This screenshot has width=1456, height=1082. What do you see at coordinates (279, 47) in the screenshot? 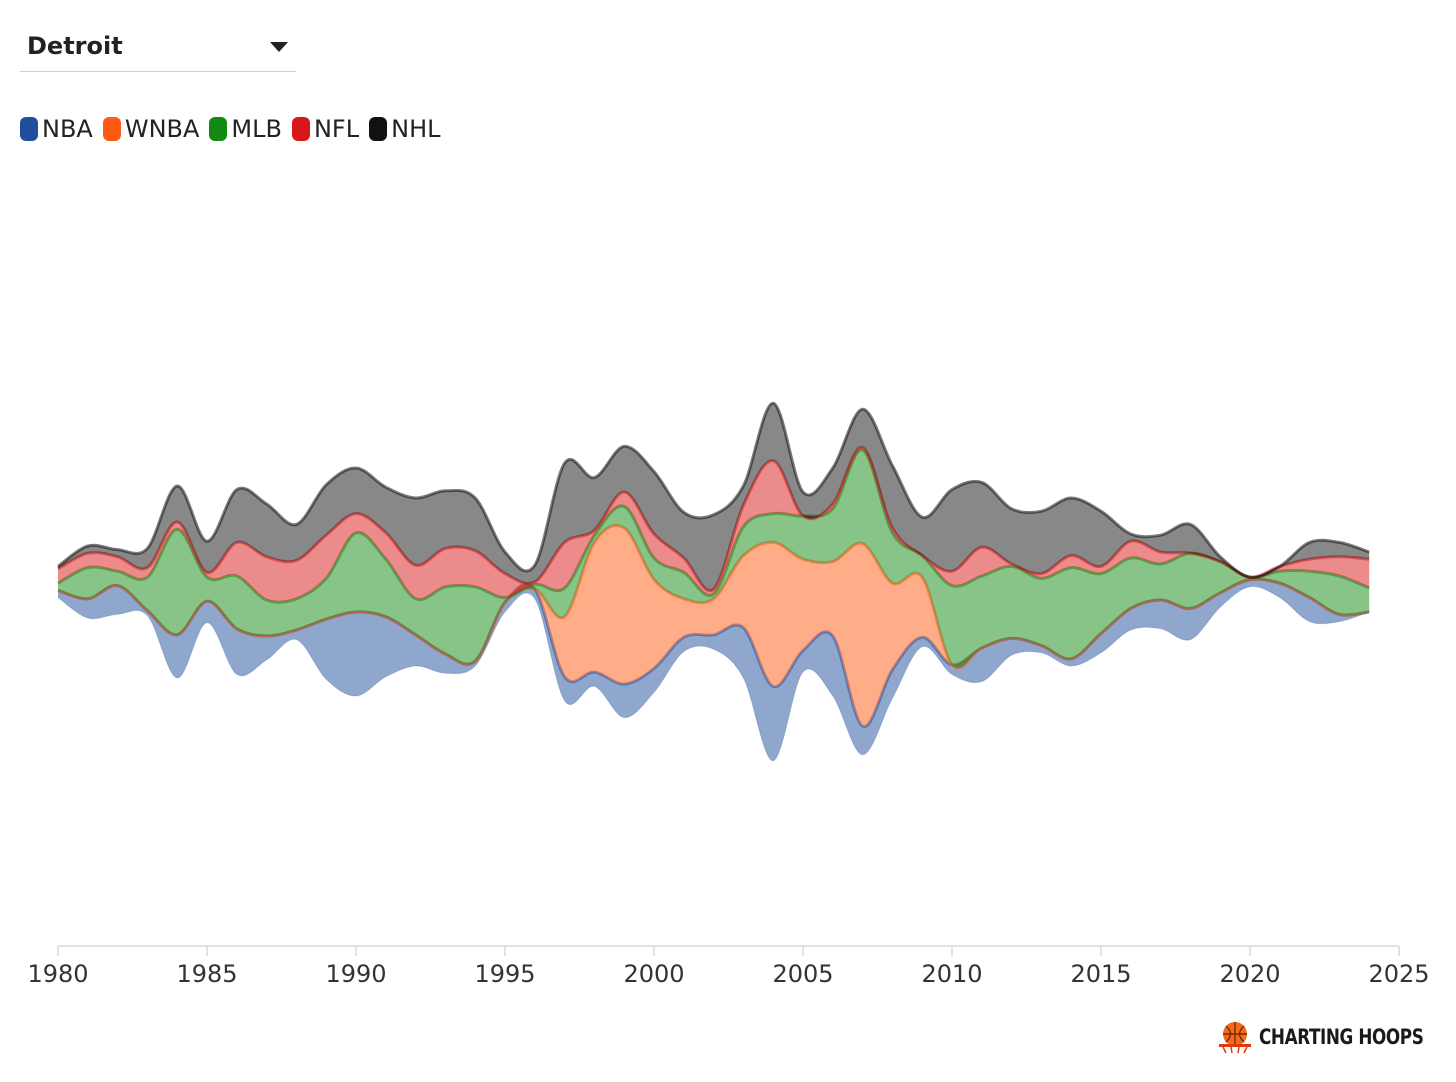
I see `chevron-down-icon` at bounding box center [279, 47].